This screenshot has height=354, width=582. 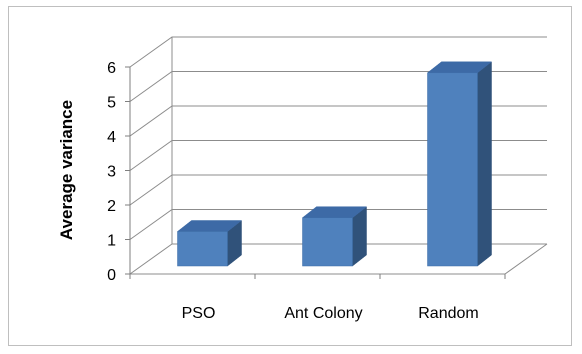 I want to click on x-tick-labels: PSO Ant Colony Random, so click(x=330, y=313).